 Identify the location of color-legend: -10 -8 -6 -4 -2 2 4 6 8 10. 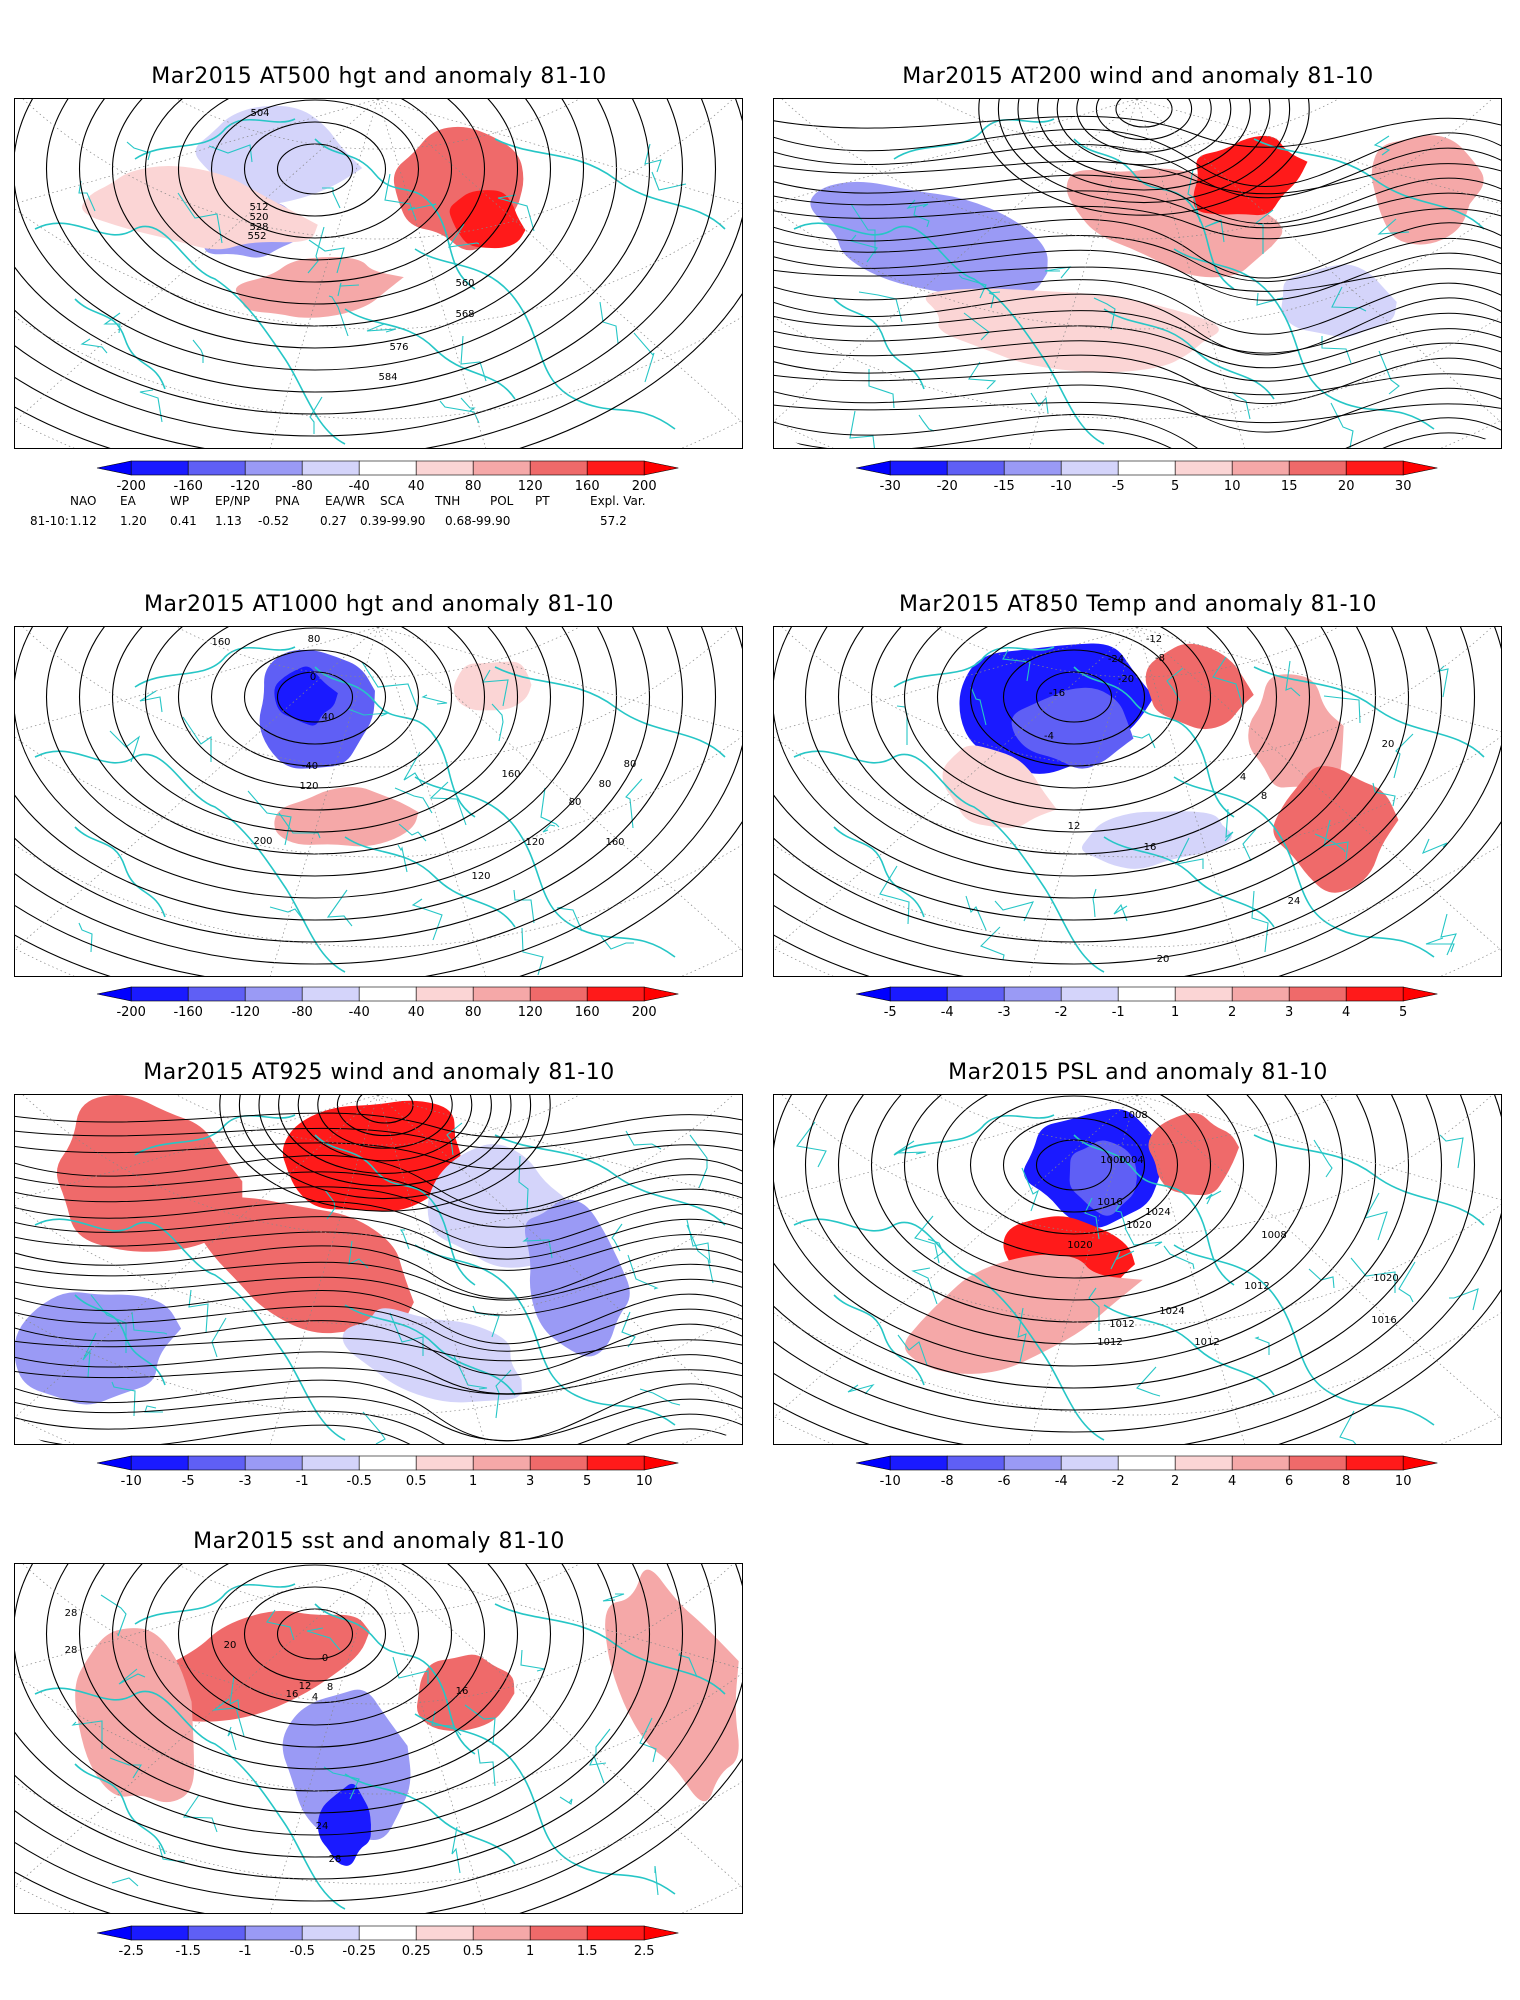
(1141, 1472).